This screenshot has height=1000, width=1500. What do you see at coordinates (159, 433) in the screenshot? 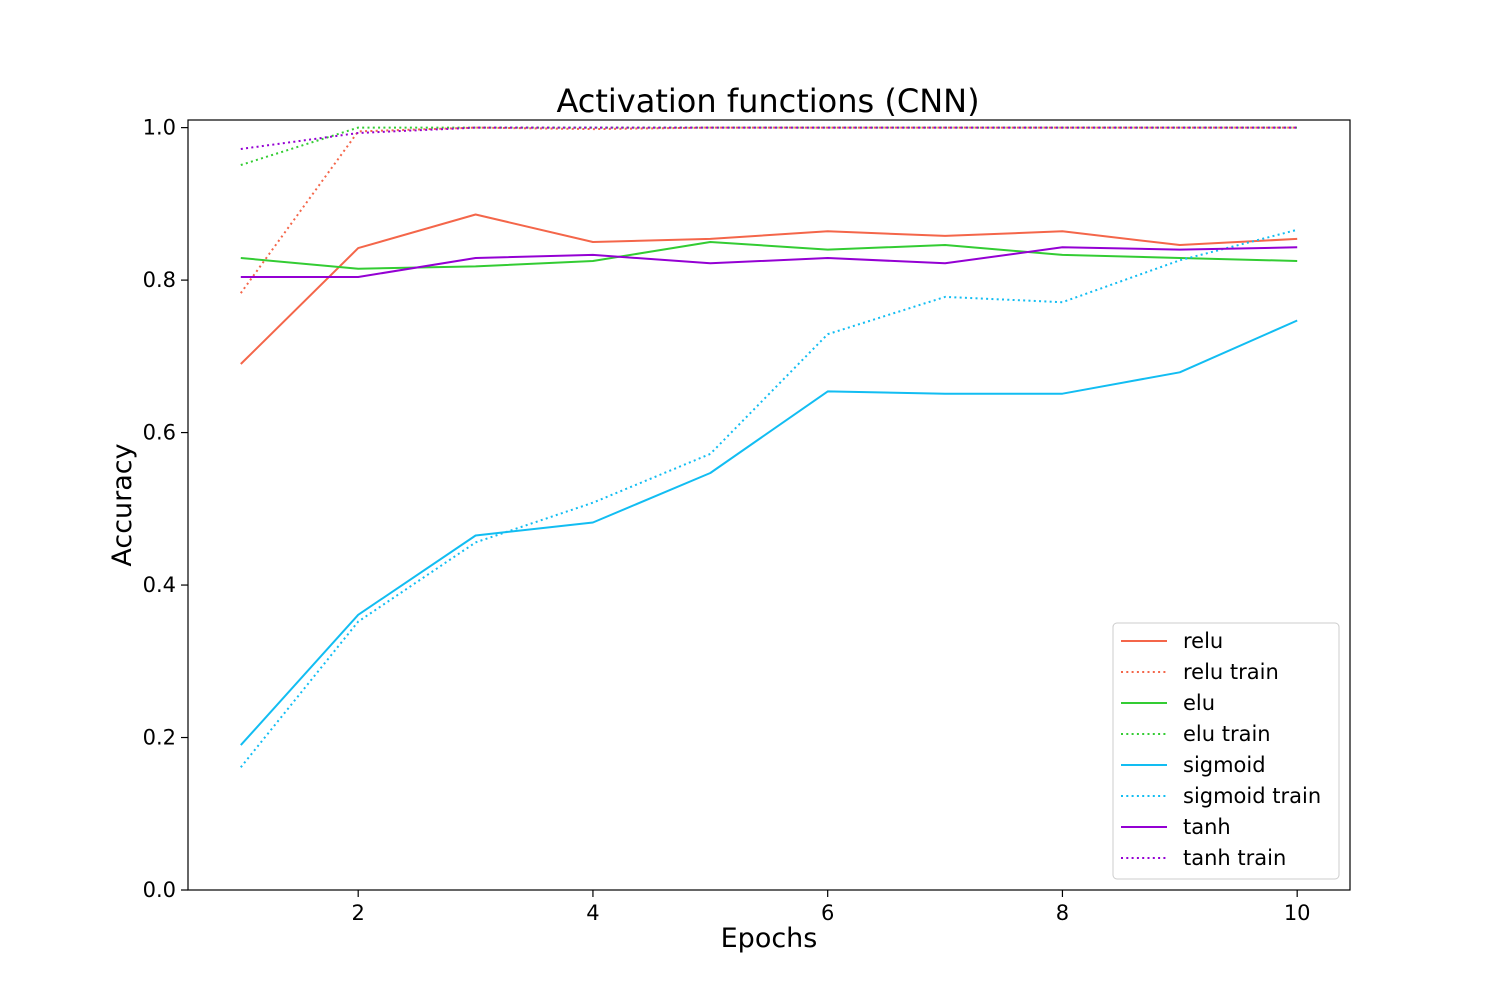
I see `y-tick-label: 0.6` at bounding box center [159, 433].